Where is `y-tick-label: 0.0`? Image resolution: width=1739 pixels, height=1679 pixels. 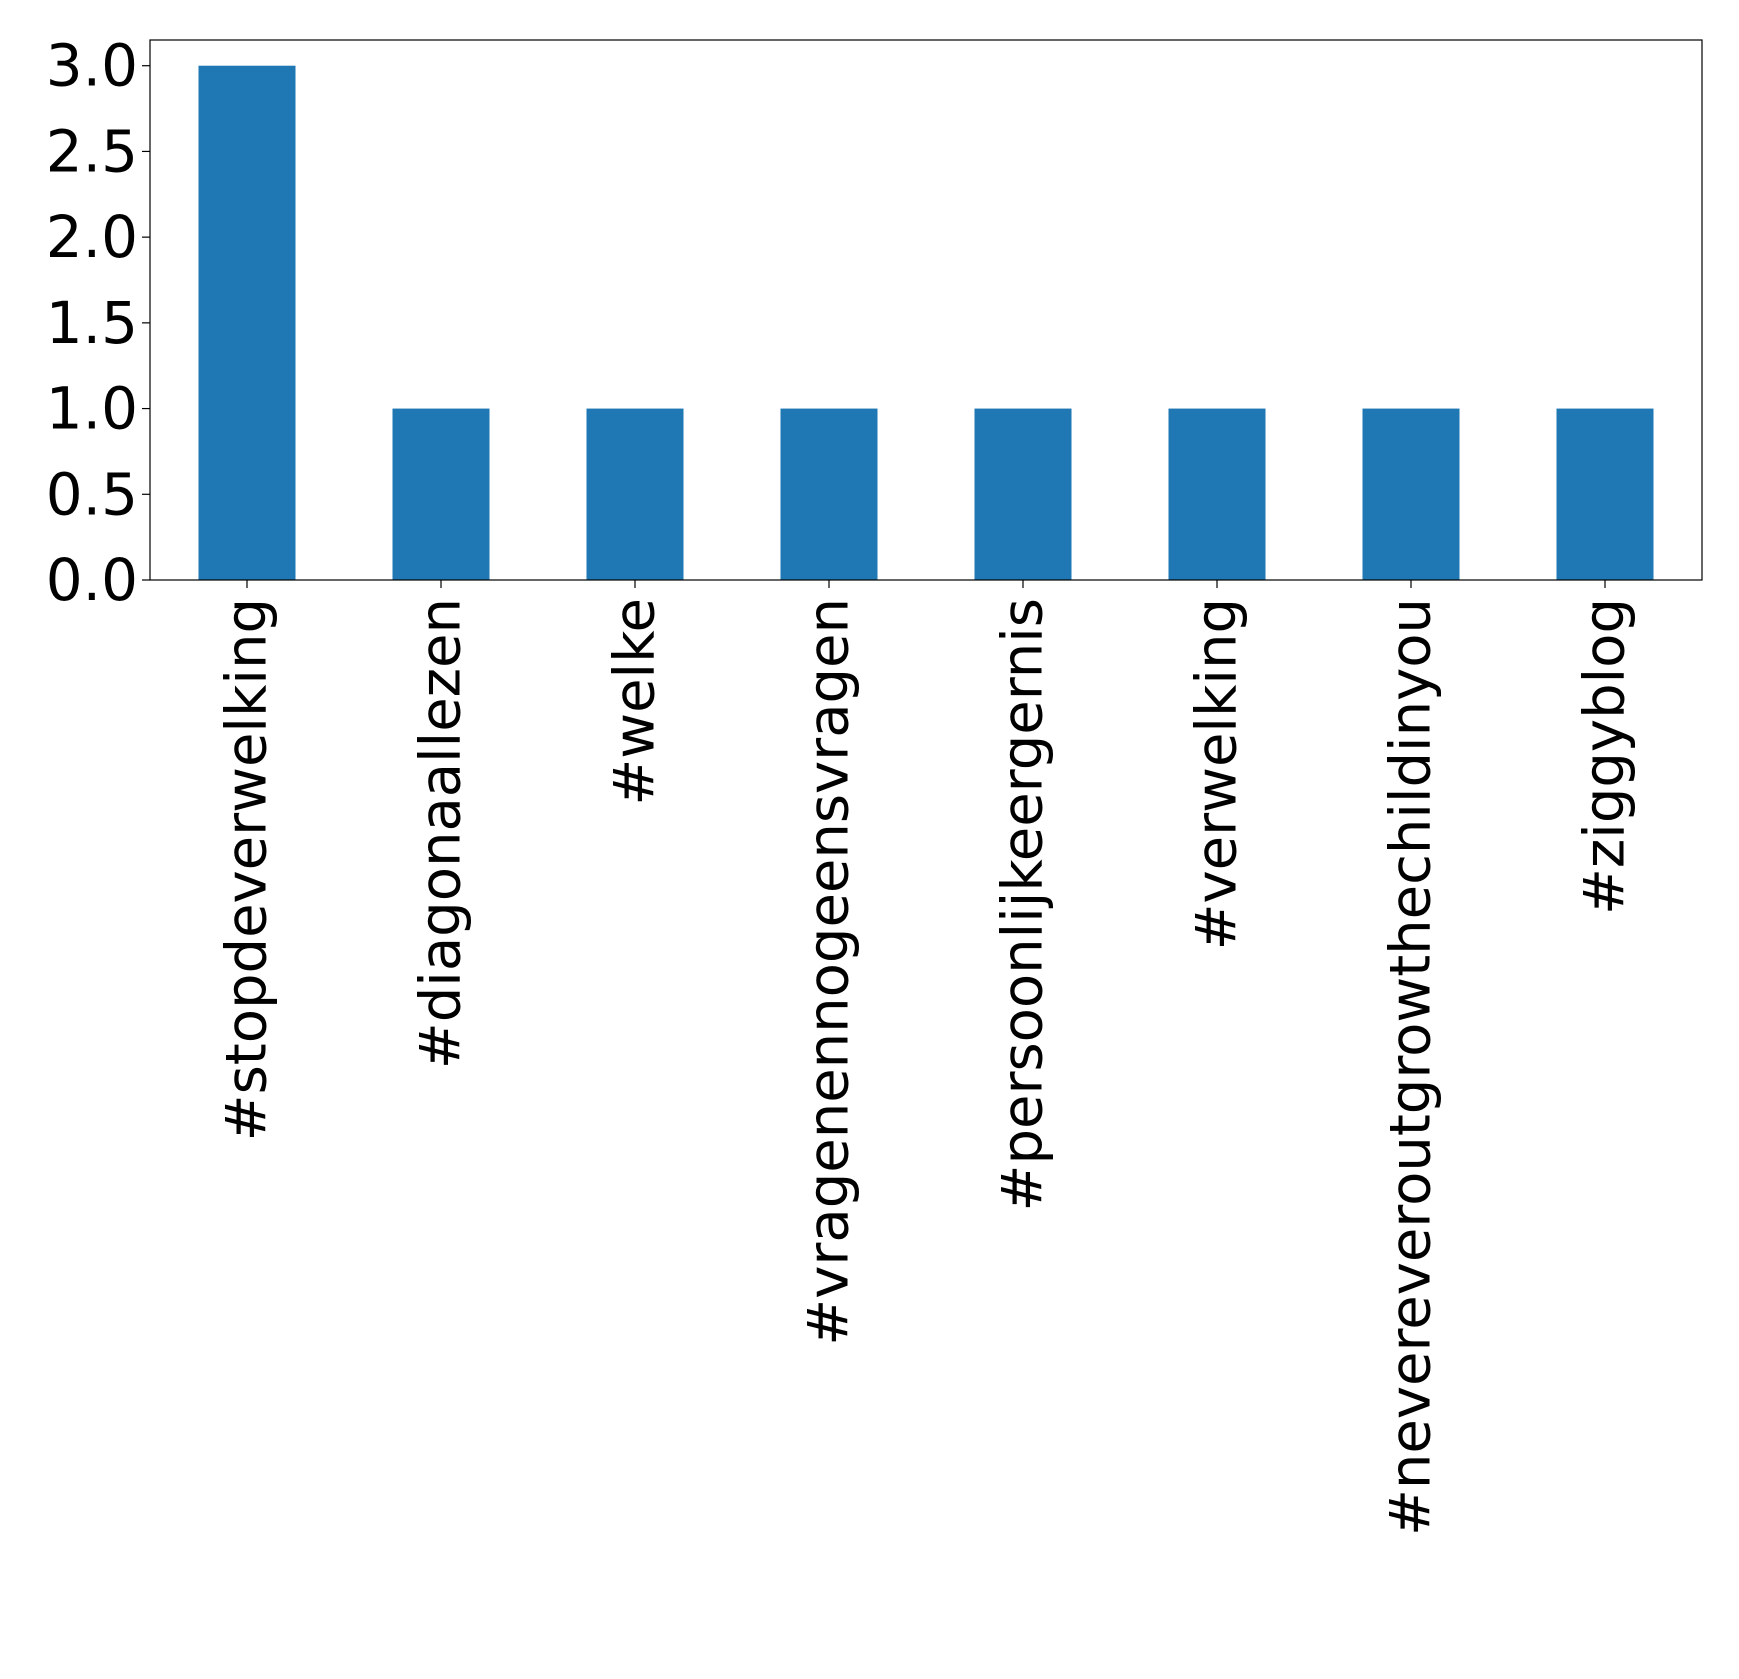
y-tick-label: 0.0 is located at coordinates (92, 580).